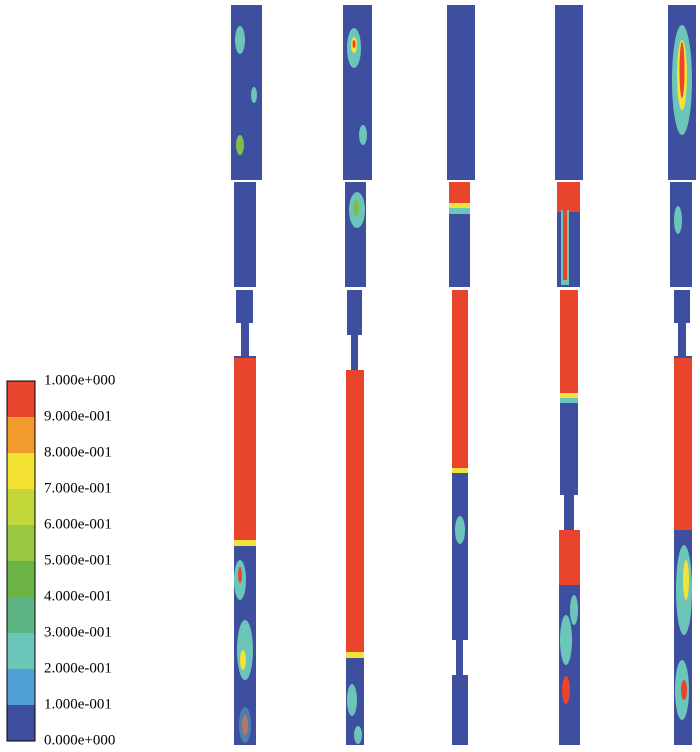 This screenshot has height=752, width=700. I want to click on legend-label: 4.000e-001, so click(78, 596).